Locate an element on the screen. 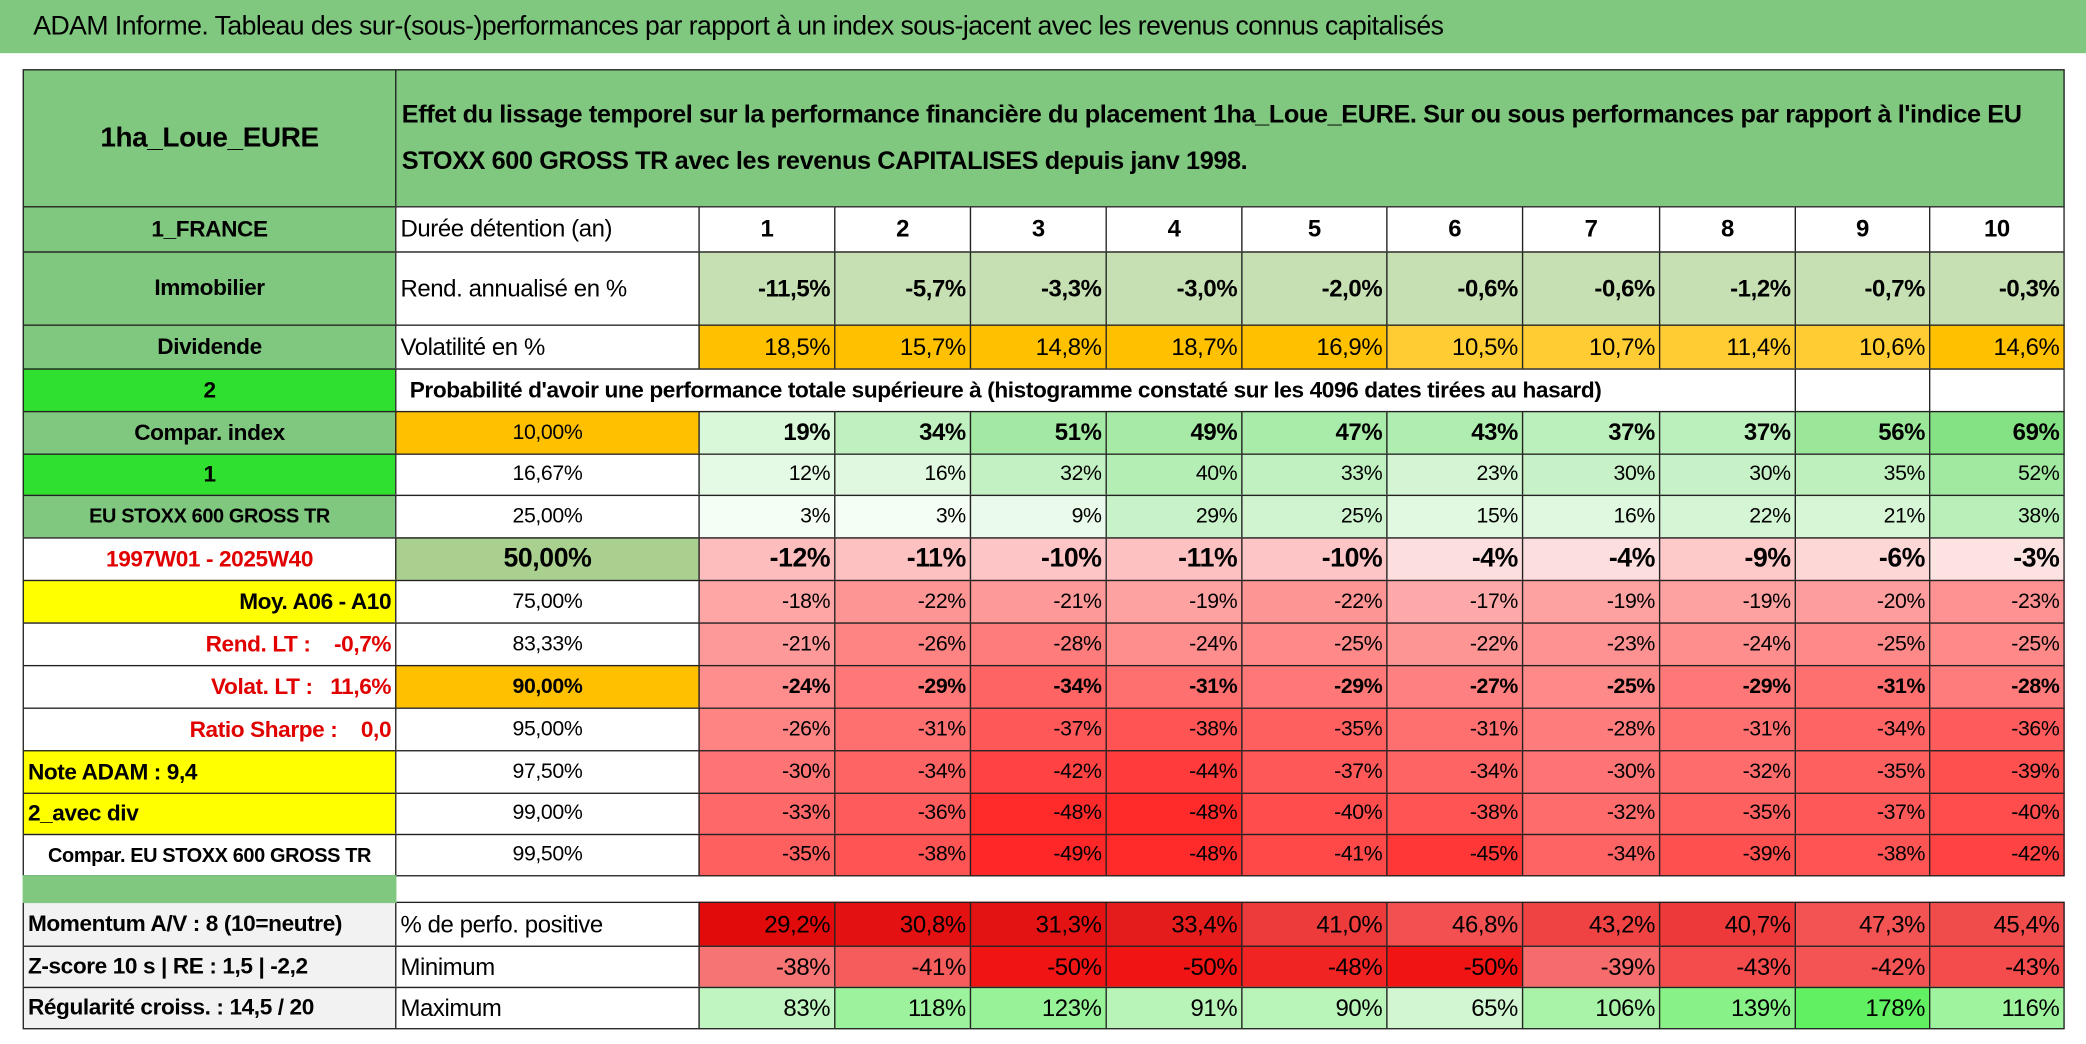 The image size is (2086, 1044). value-cell: 43% is located at coordinates (1455, 432).